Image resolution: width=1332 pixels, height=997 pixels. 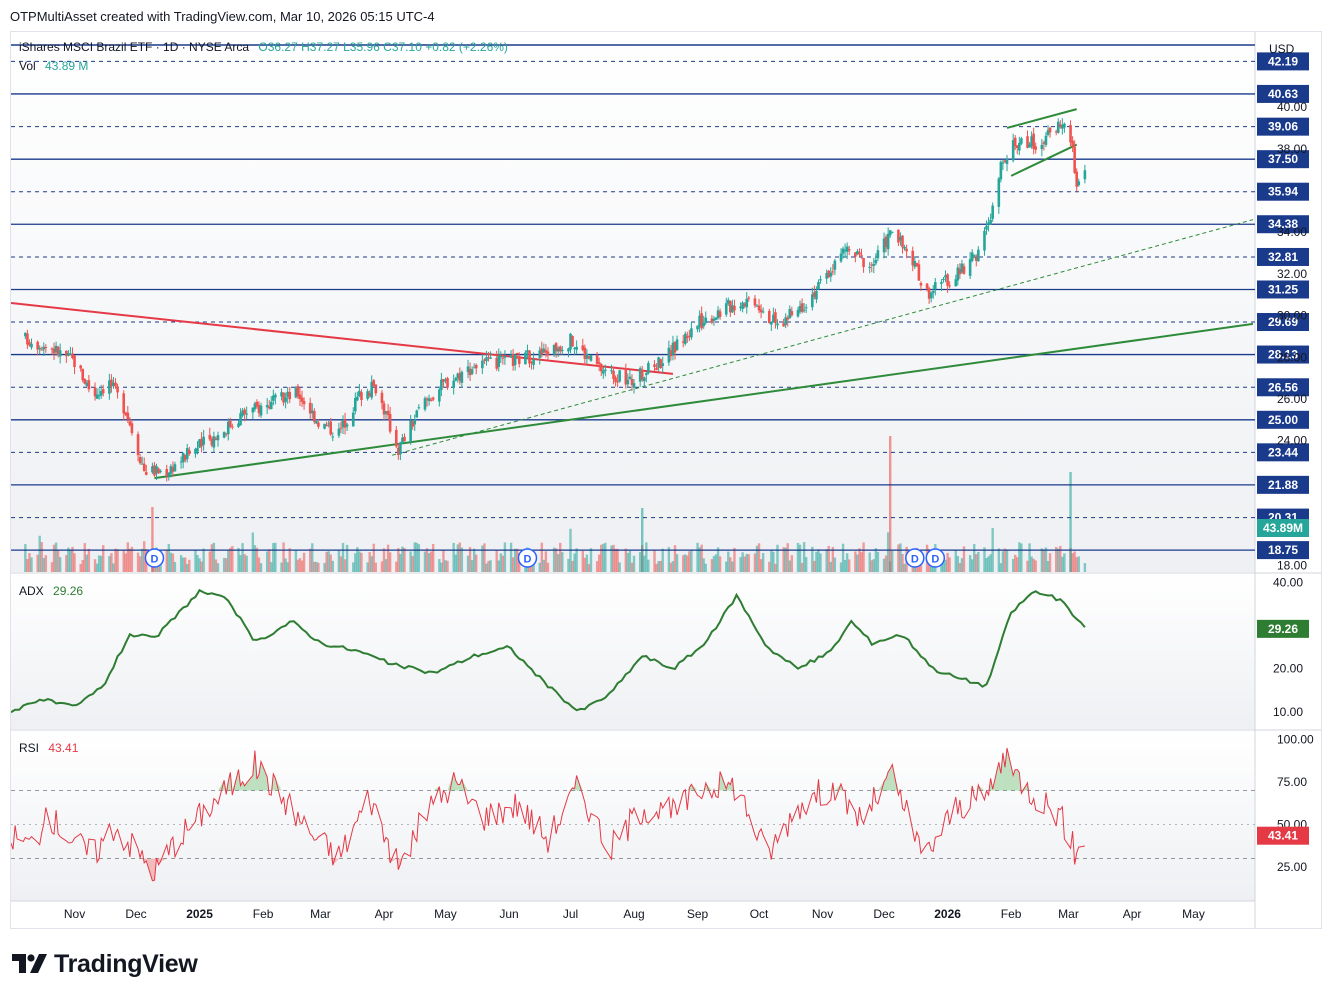 I want to click on dividend-marker-circle, so click(x=935, y=558).